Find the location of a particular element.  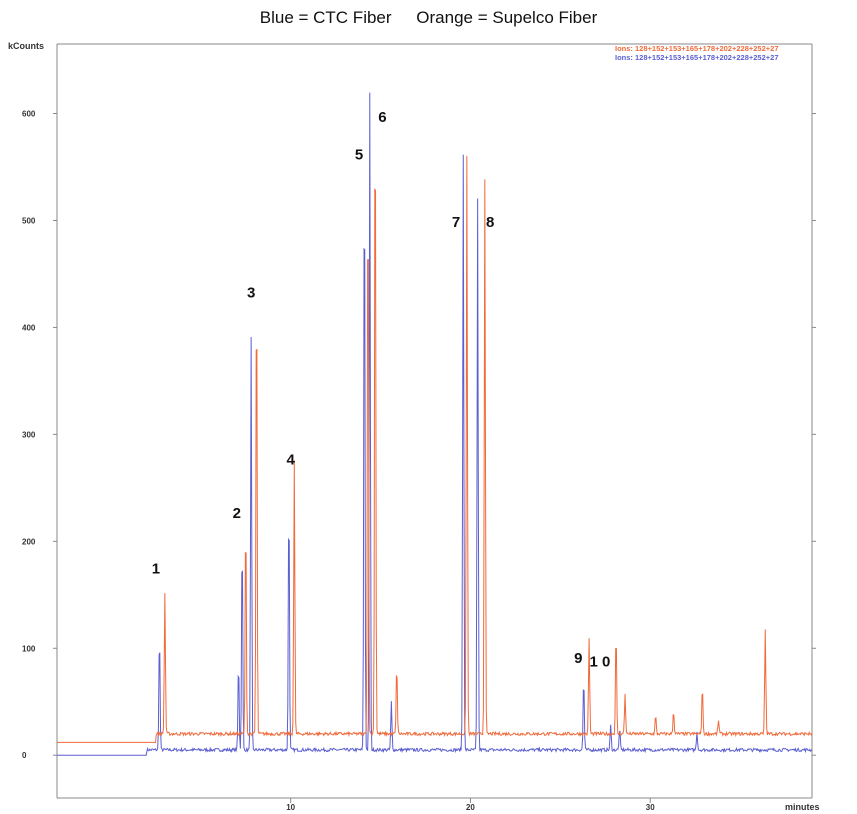

y-tick-label: 100 is located at coordinates (29, 648).